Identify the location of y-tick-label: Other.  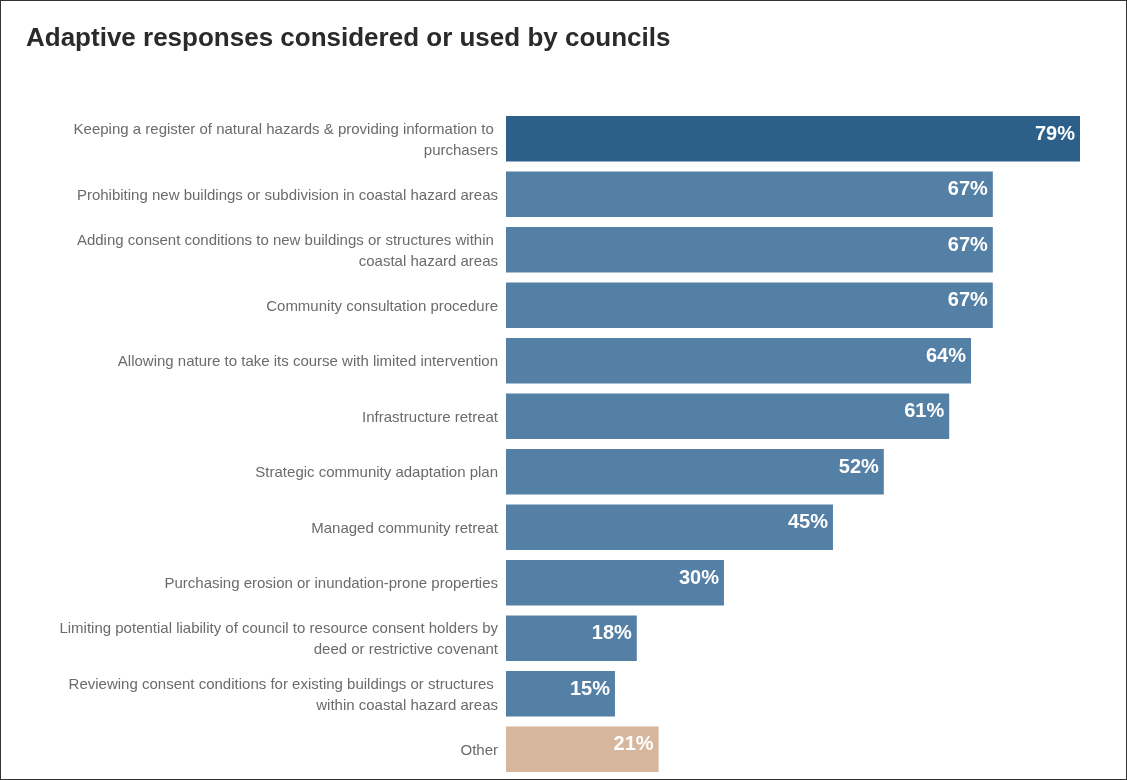
(479, 749).